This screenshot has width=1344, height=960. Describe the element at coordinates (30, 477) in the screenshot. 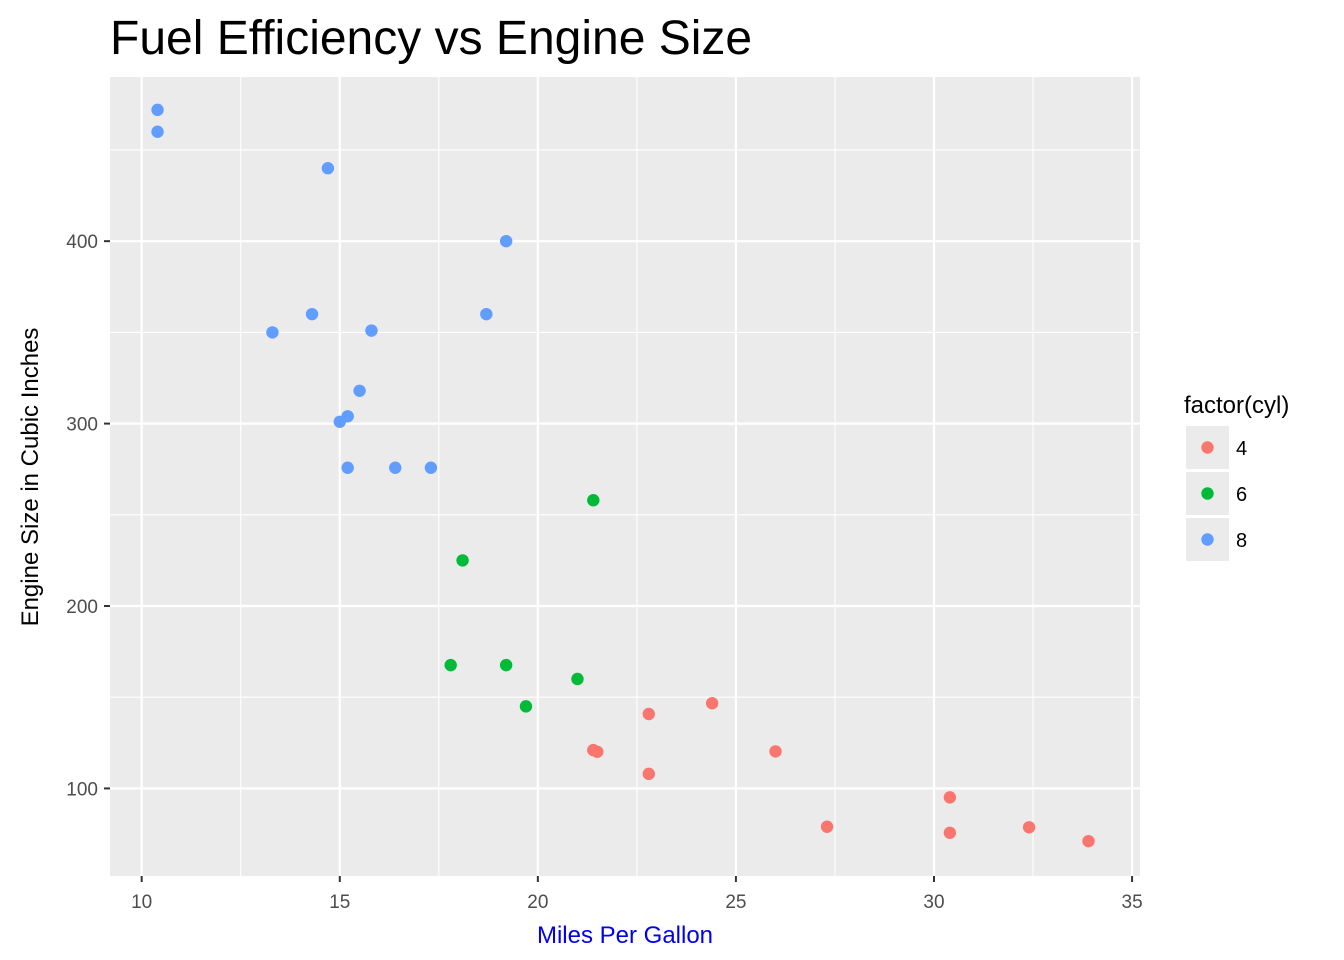

I see `y-axis-title: Engine Size in Cubic Inches` at that location.